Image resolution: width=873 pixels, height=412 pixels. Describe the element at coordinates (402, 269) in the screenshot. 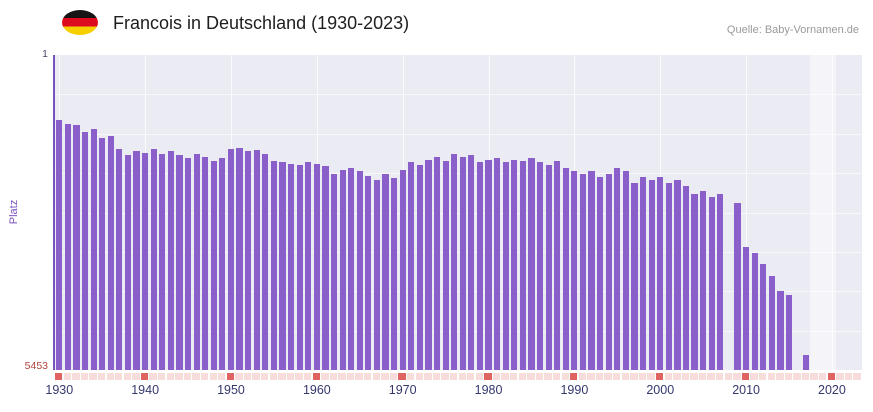

I see `bar-1970` at that location.